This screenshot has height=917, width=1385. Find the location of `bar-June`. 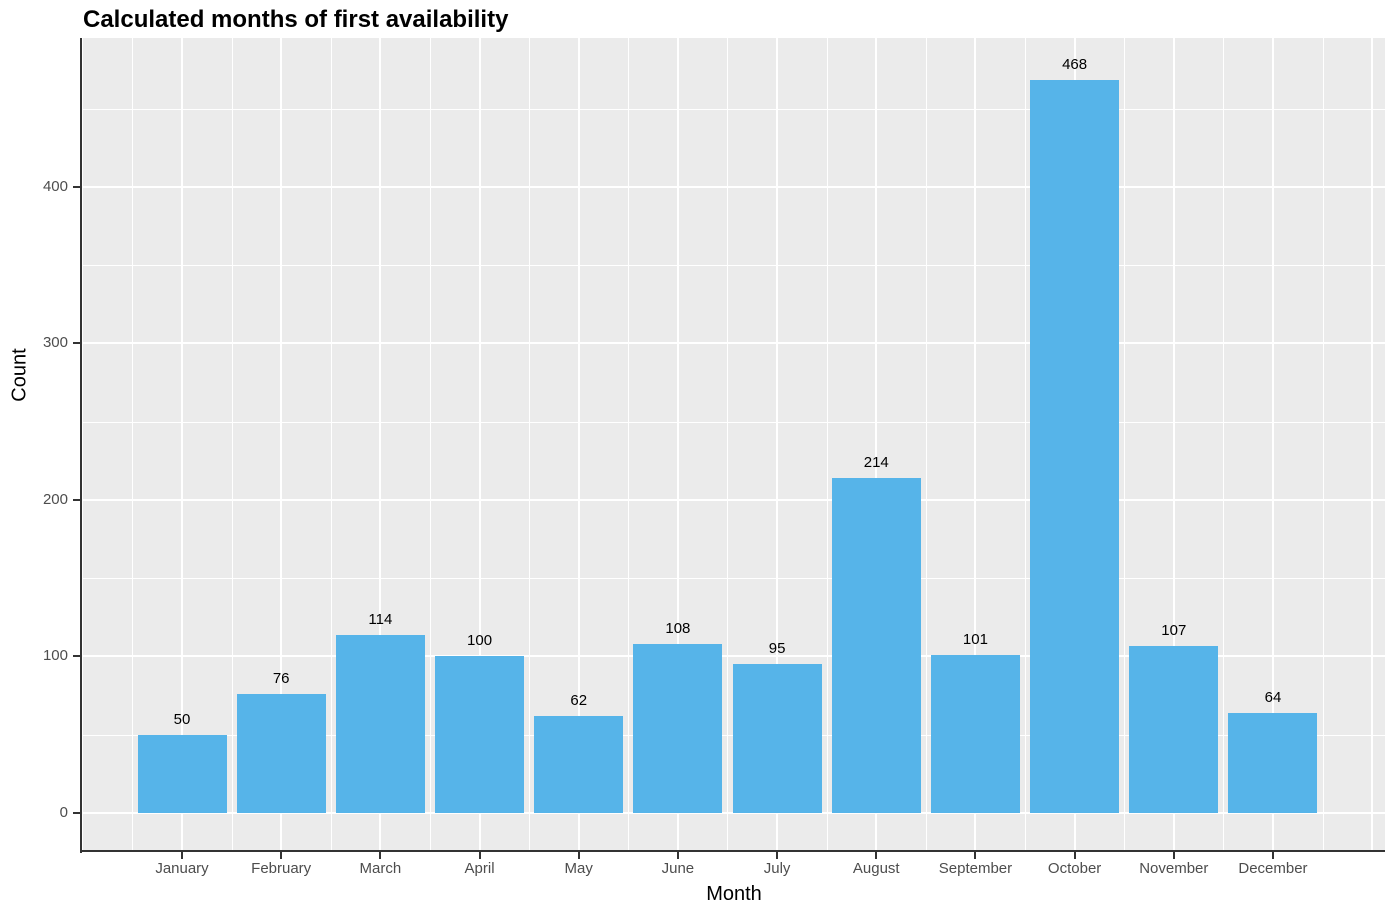

bar-June is located at coordinates (678, 728).